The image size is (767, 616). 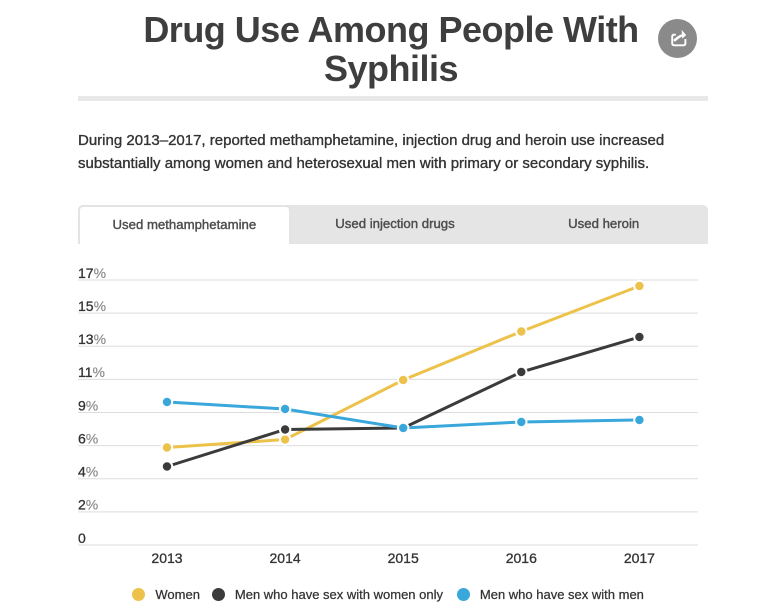 What do you see at coordinates (88, 505) in the screenshot?
I see `svg-text: 2%` at bounding box center [88, 505].